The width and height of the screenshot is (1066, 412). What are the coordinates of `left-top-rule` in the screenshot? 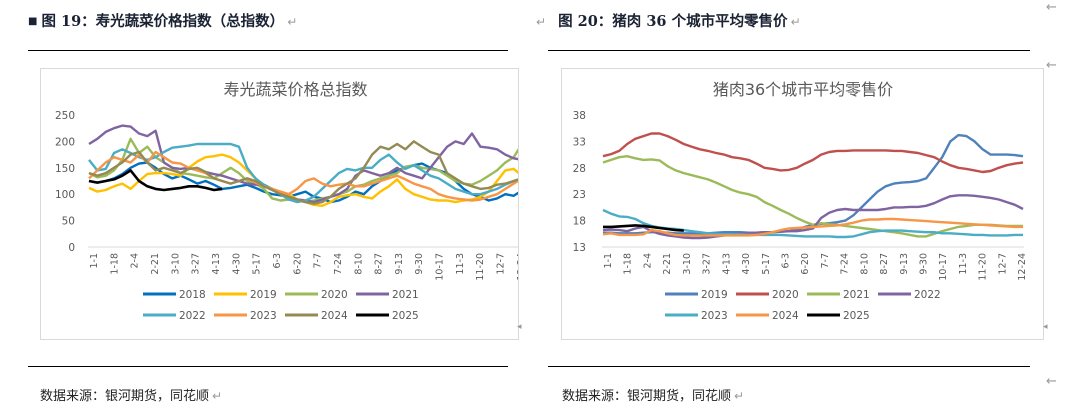 It's located at (268, 50).